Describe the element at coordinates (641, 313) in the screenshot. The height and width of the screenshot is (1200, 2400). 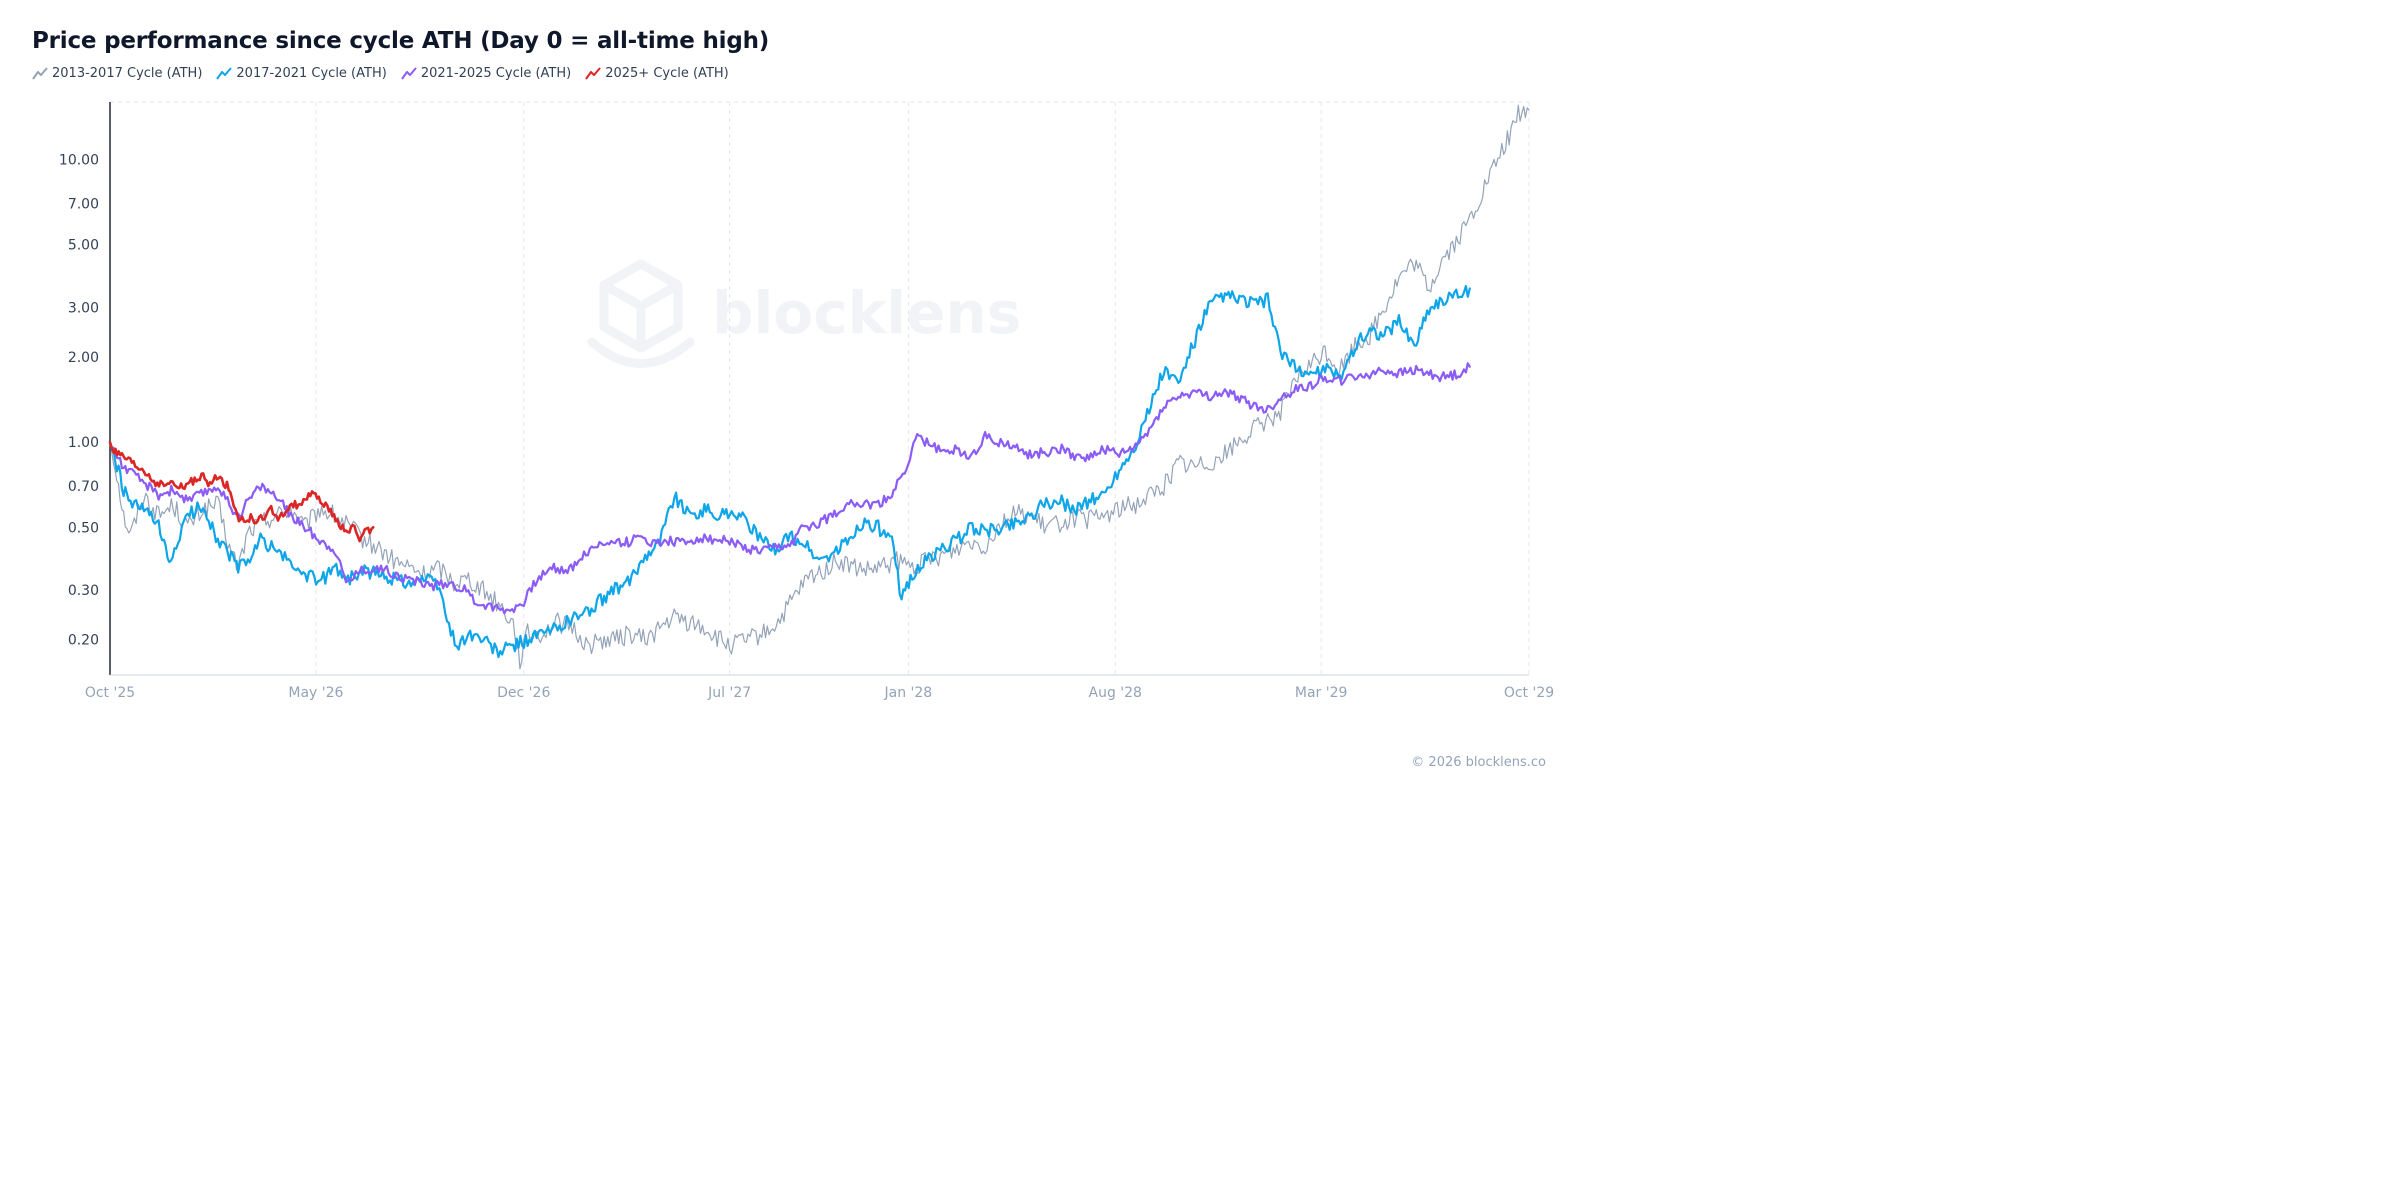
I see `cube-icon` at that location.